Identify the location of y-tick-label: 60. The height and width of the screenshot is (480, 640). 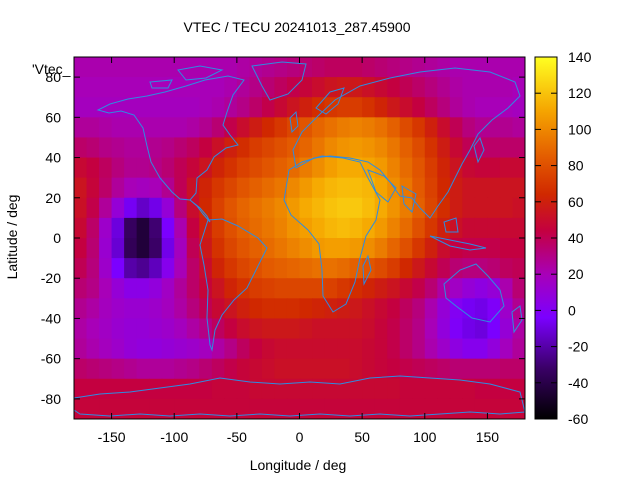
(53, 117).